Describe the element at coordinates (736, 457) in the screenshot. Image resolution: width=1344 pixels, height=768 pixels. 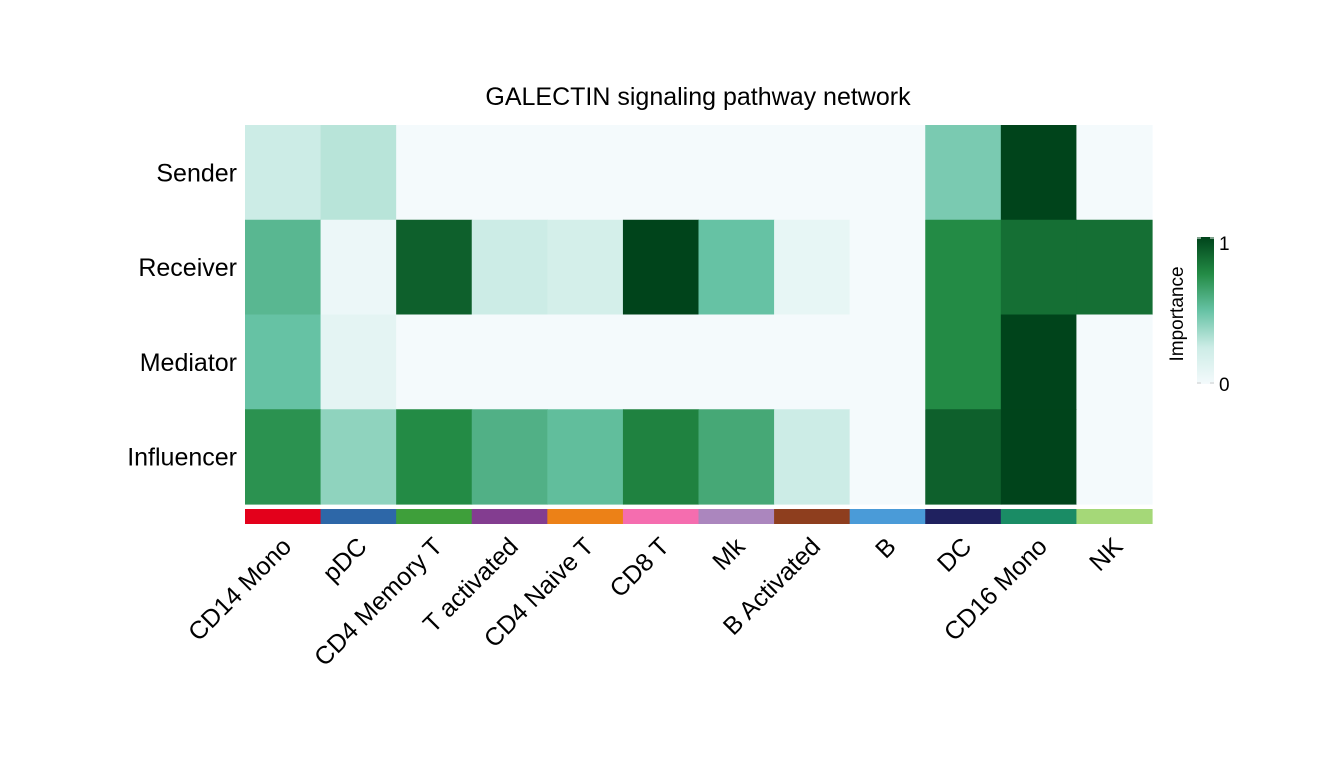
I see `cell-influencer-mk` at that location.